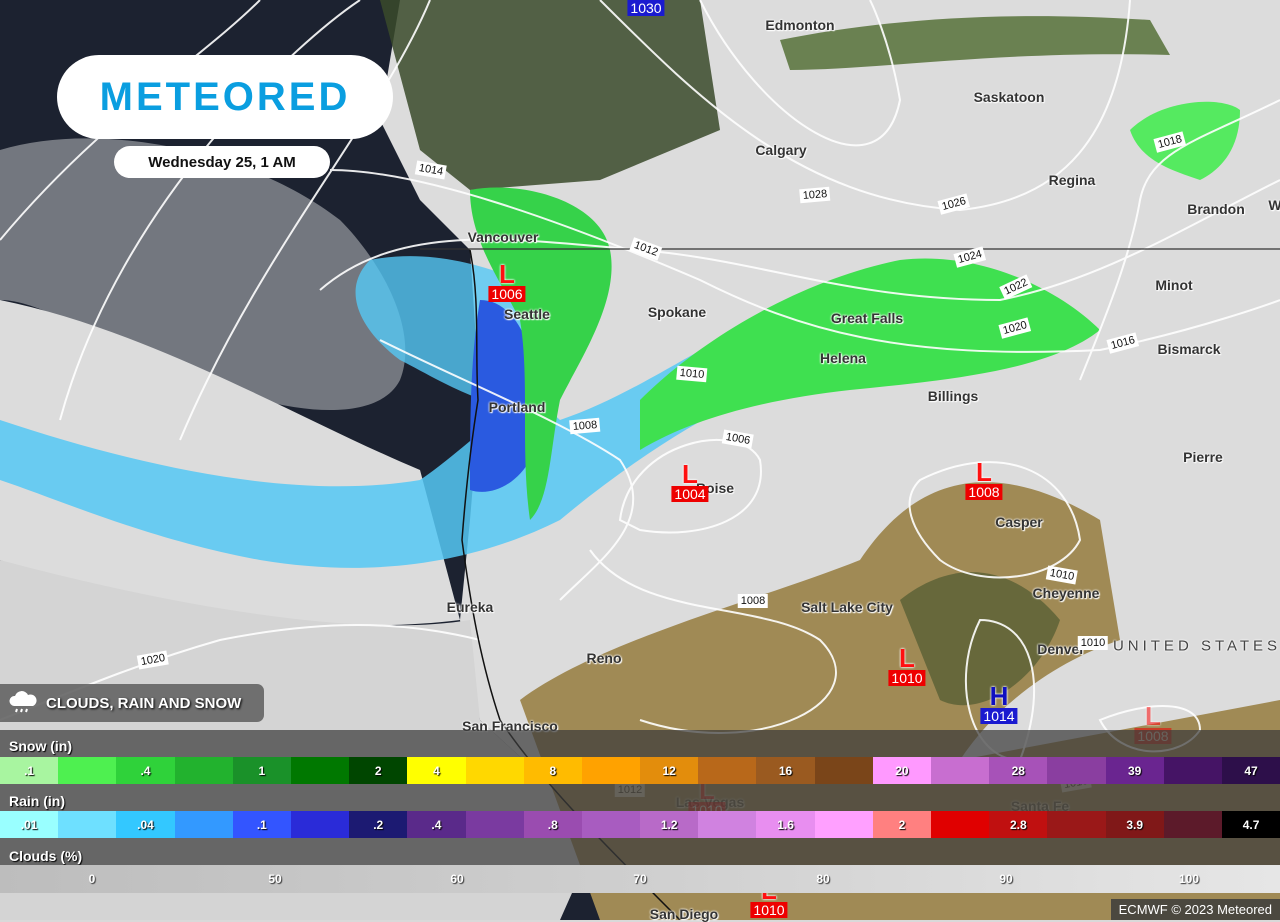 The image size is (1280, 922). I want to click on city-label: Portland, so click(517, 407).